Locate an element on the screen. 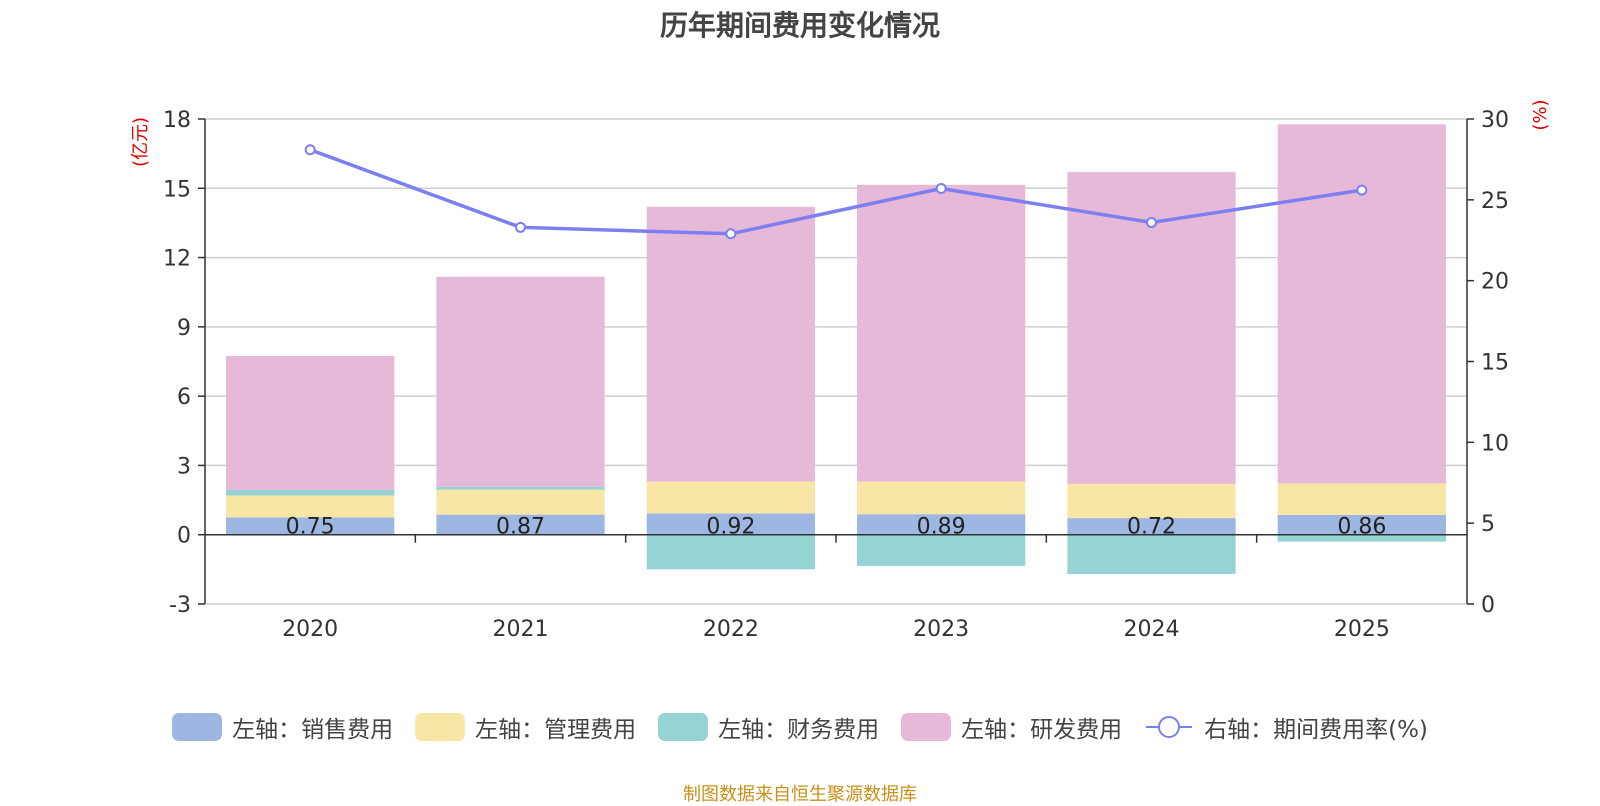 The image size is (1600, 806). left-axis-tick-label: 3 is located at coordinates (184, 466).